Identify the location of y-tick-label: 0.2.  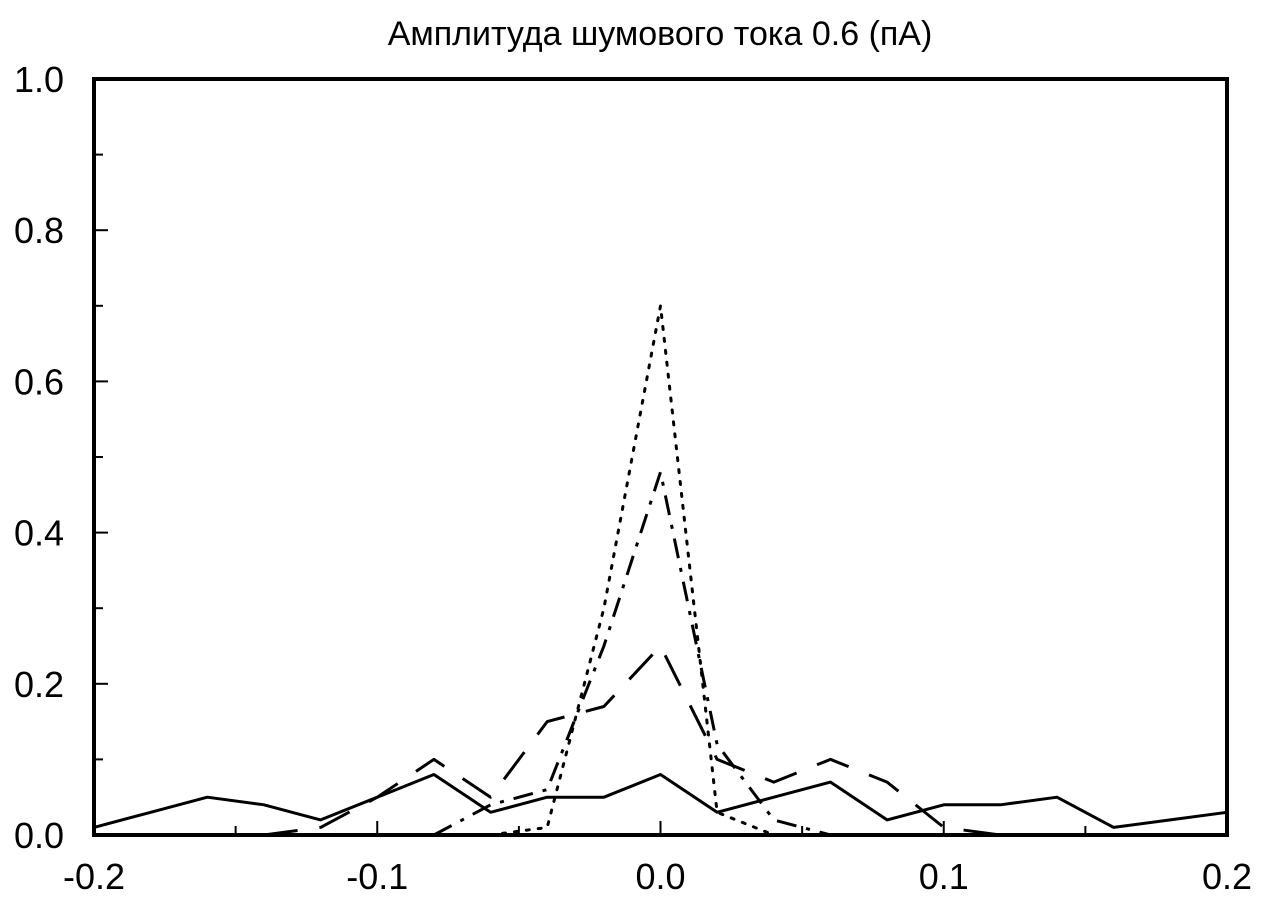
(39, 684).